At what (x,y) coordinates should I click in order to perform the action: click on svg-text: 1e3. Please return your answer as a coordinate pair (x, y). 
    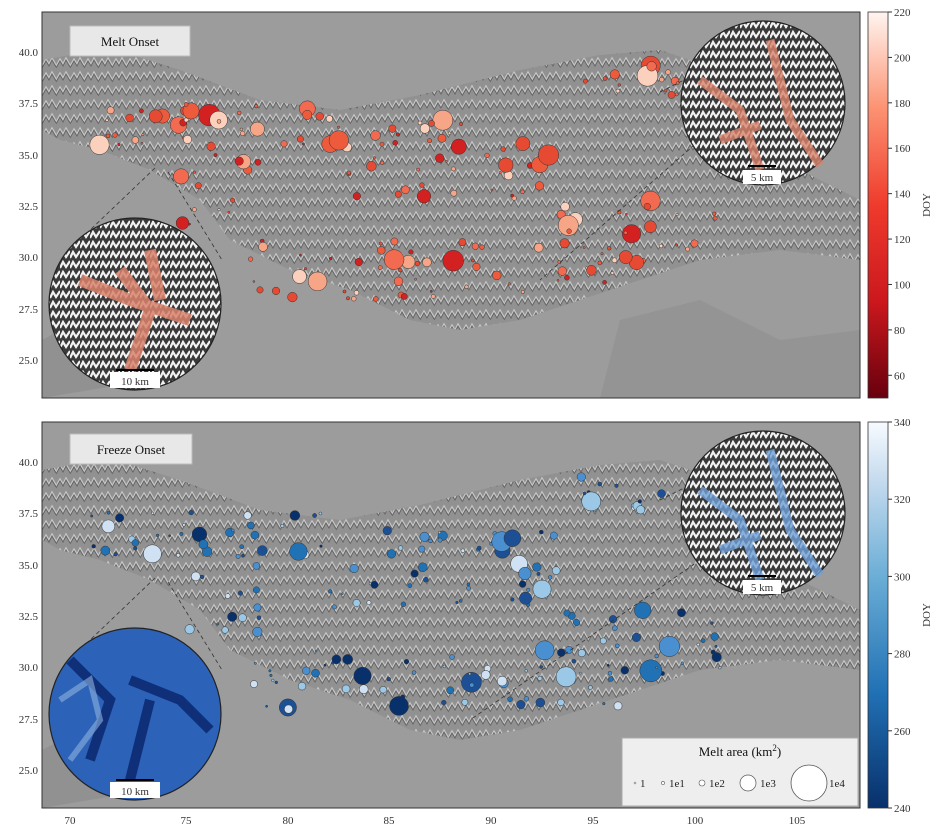
    Looking at the image, I should click on (768, 784).